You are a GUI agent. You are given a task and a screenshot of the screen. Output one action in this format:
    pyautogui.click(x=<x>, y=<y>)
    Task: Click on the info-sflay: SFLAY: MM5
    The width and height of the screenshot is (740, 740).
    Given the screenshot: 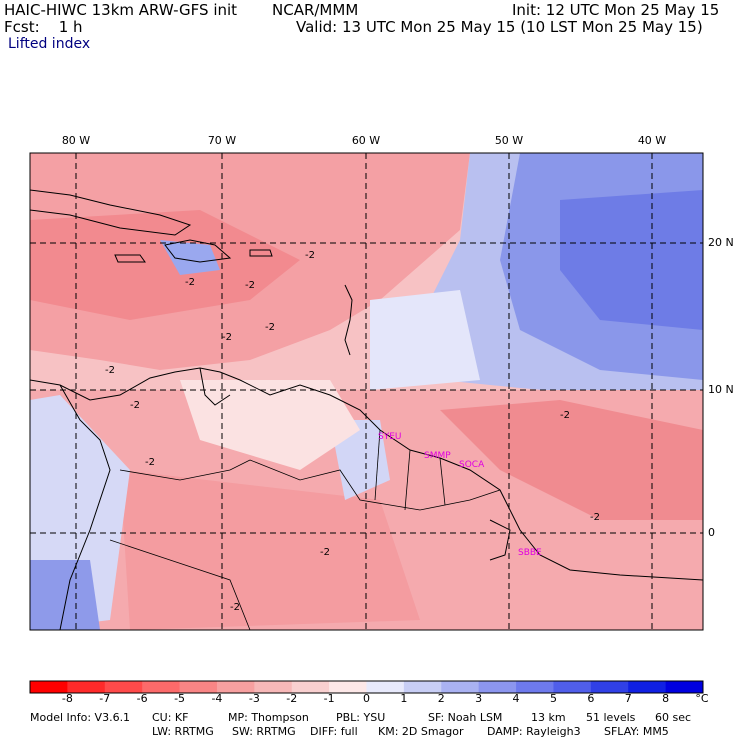 What is the action you would take?
    pyautogui.click(x=636, y=731)
    